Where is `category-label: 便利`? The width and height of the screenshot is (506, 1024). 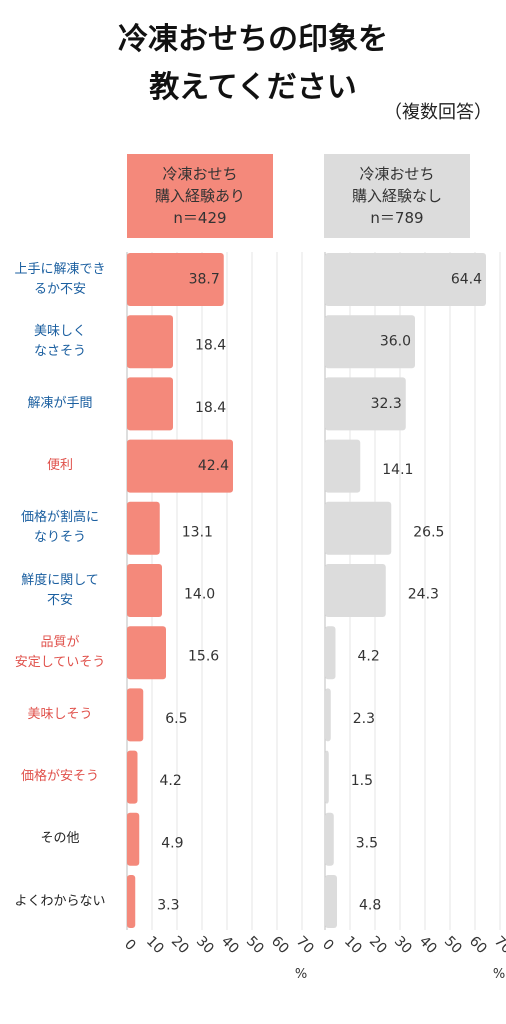
category-label: 便利 is located at coordinates (60, 466).